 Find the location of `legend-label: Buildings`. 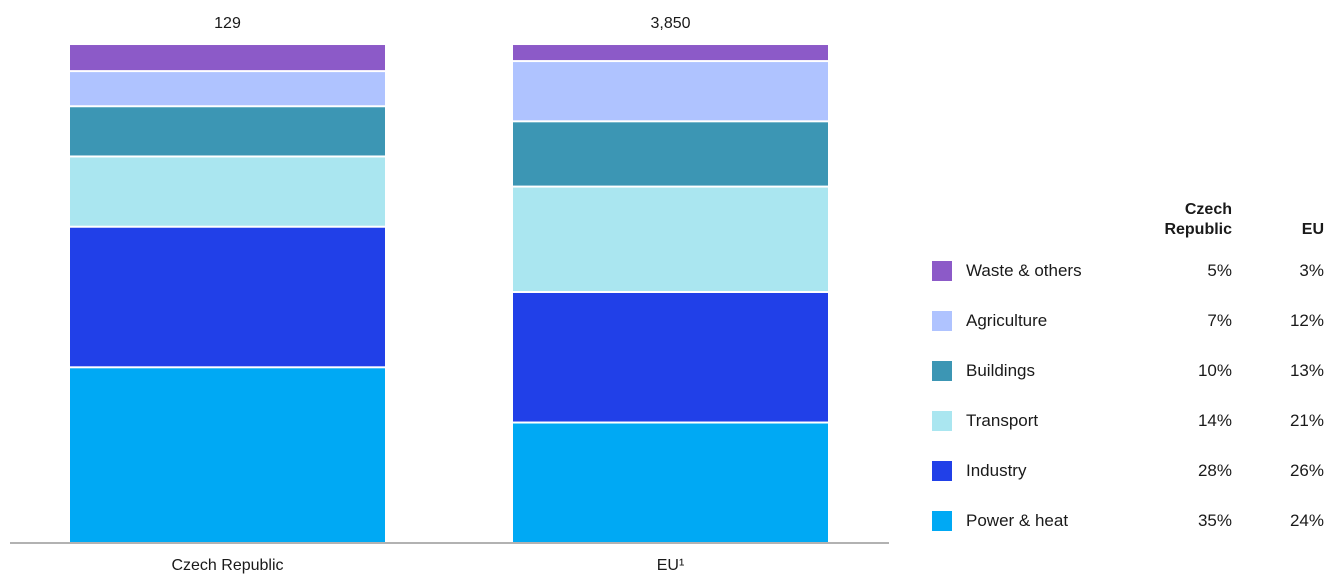

legend-label: Buildings is located at coordinates (1000, 370).